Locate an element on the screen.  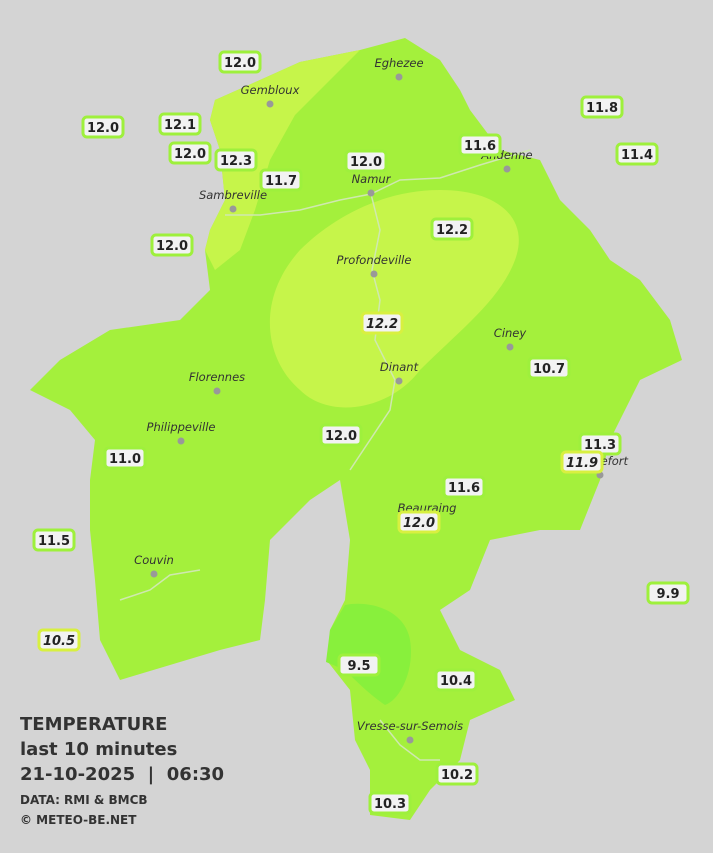
legend-source: DATA: RMI & BMCB is located at coordinates (84, 800).